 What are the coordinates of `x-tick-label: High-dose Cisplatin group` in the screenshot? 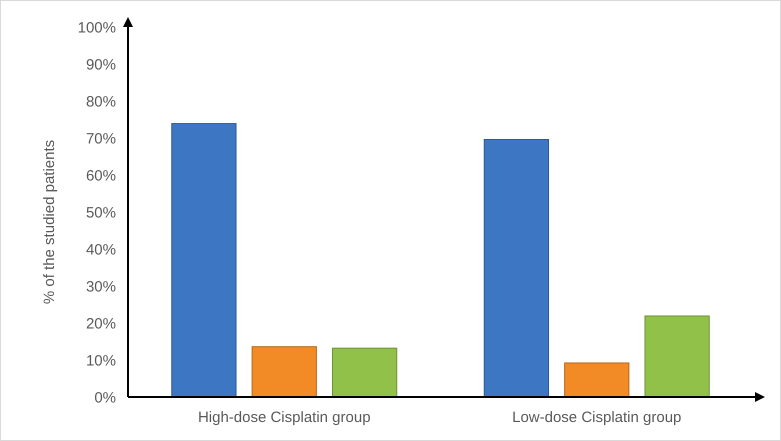 It's located at (284, 417).